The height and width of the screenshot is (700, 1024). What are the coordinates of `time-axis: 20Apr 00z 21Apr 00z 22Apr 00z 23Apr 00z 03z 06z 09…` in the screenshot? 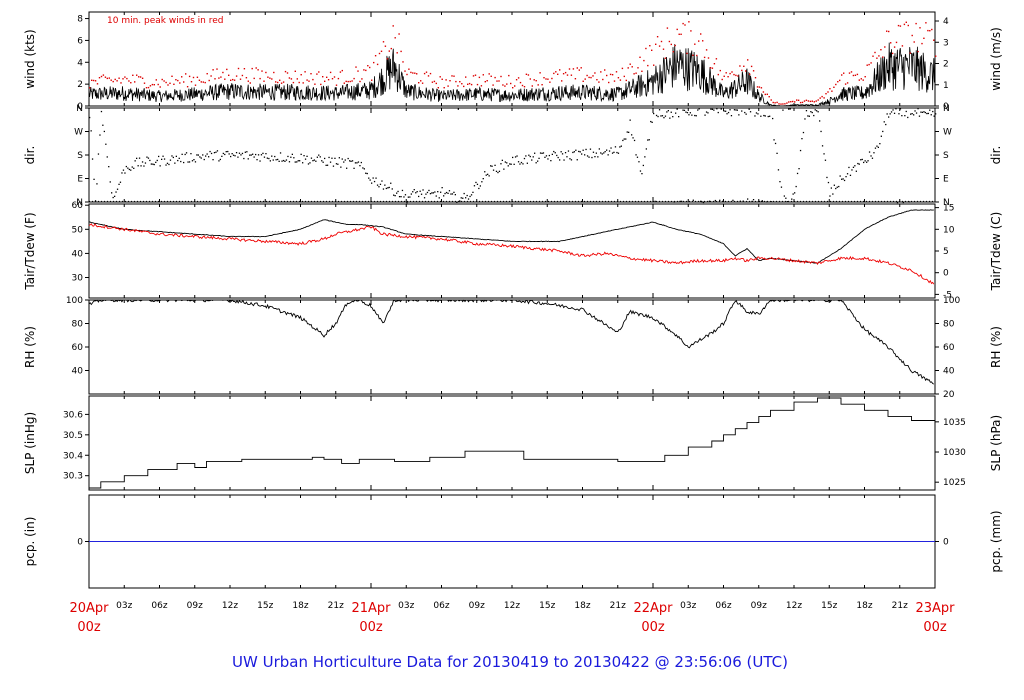 It's located at (512, 618).